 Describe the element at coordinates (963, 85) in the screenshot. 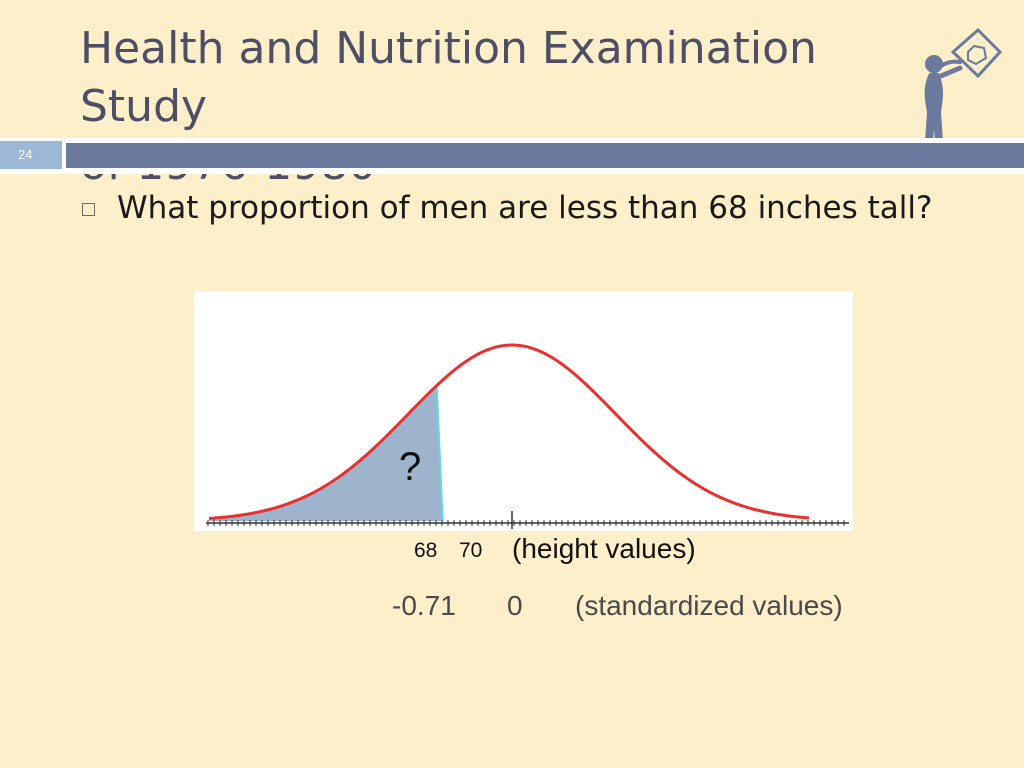

I see `person-holding-sign-icon` at that location.